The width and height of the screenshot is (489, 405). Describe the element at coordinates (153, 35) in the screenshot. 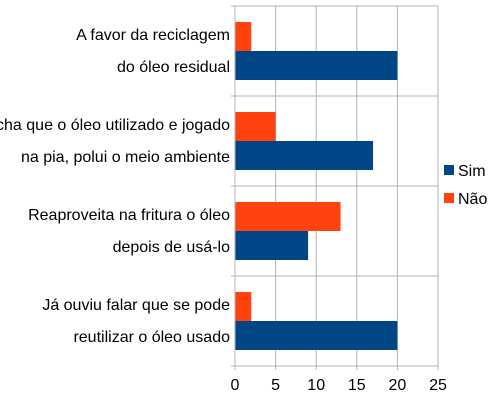

I see `category-label-0-0: A favor da reciclagem` at that location.